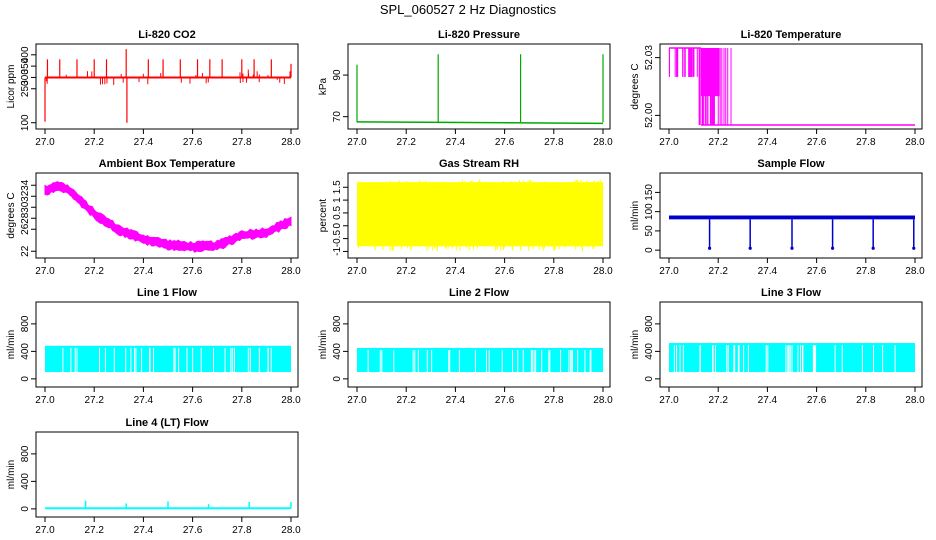  I want to click on y-tick-label: 70, so click(337, 117).